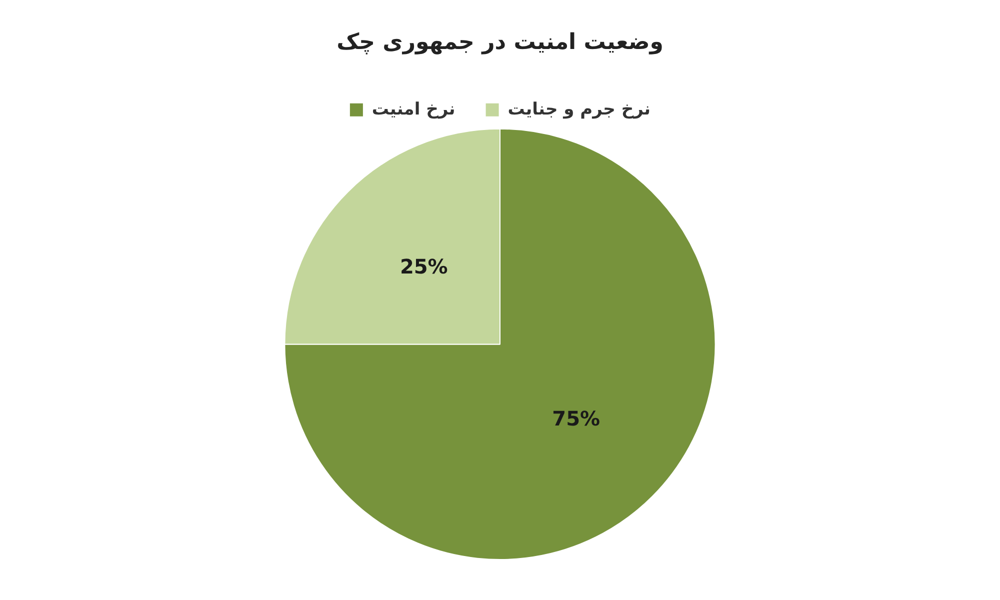 The width and height of the screenshot is (1000, 600). I want to click on data-label: 25%, so click(424, 266).